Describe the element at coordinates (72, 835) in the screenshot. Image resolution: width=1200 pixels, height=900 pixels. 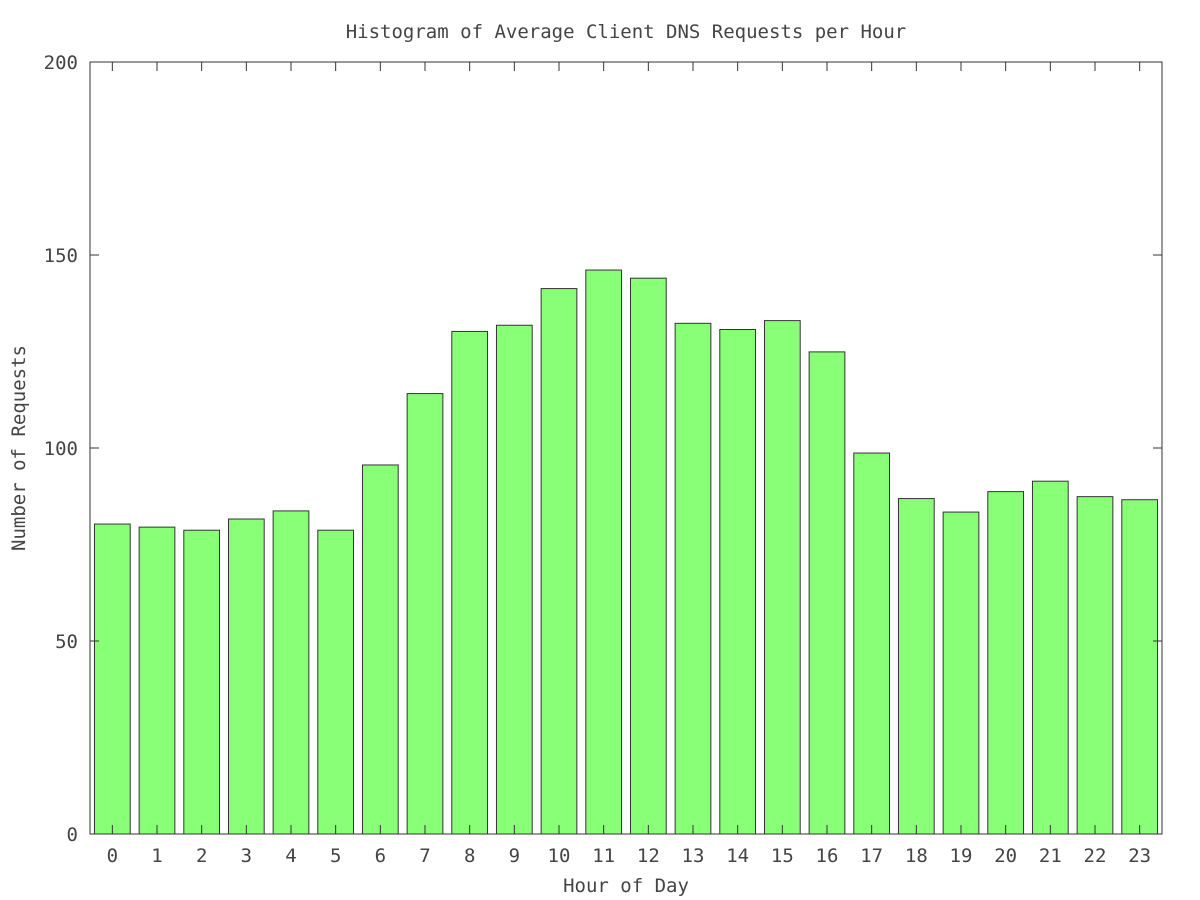
I see `y-tick-label: 0` at that location.